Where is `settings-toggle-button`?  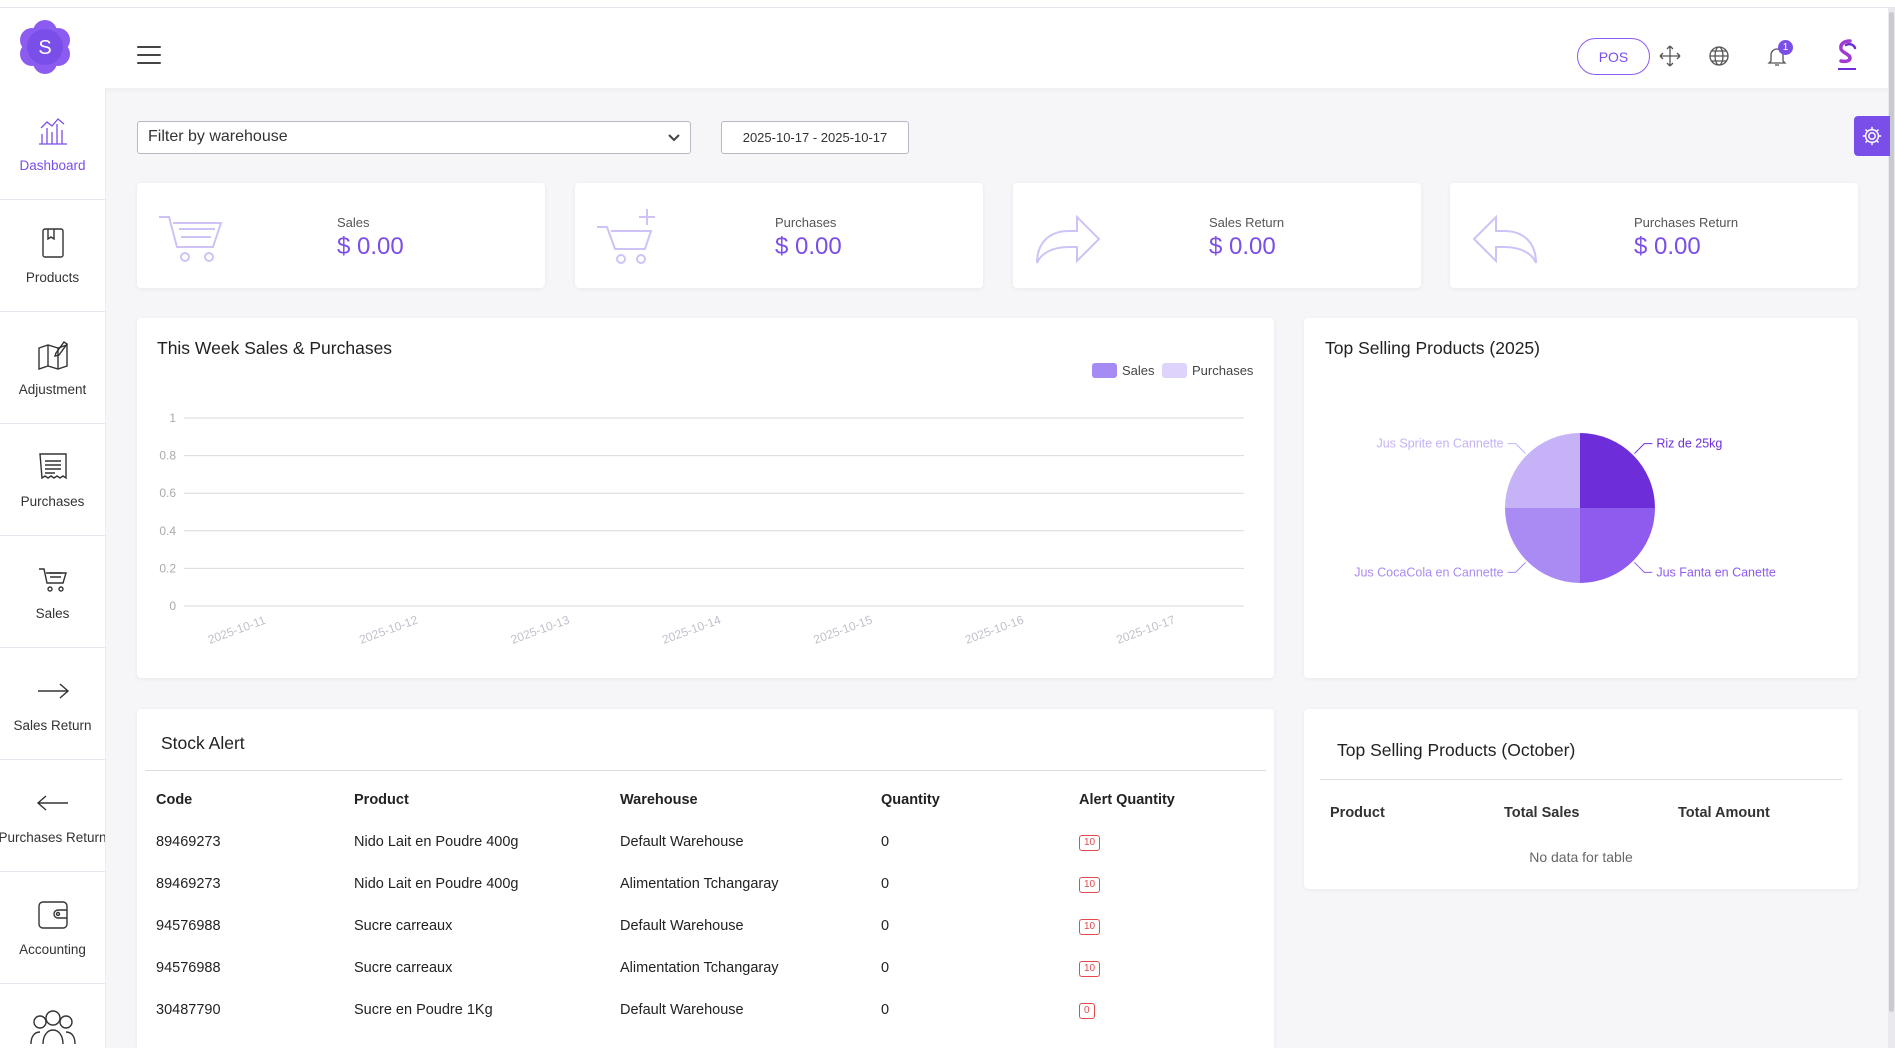
settings-toggle-button is located at coordinates (1872, 136).